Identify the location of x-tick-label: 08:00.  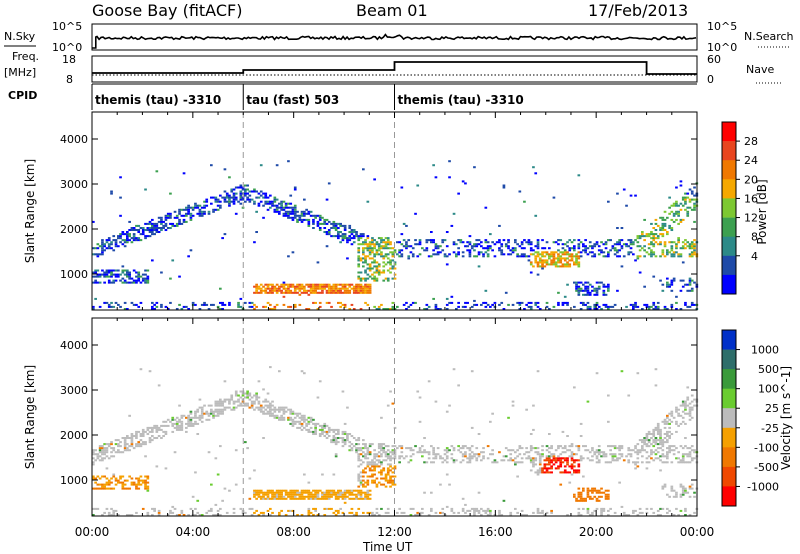
(293, 532).